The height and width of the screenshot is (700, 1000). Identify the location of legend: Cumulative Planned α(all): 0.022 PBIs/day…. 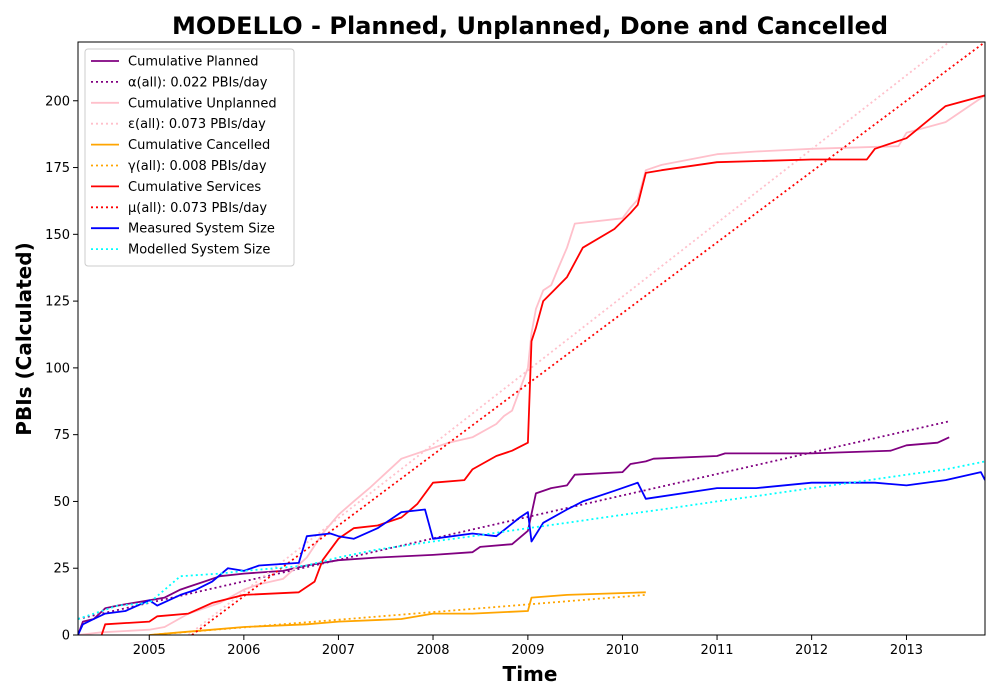
(189, 157).